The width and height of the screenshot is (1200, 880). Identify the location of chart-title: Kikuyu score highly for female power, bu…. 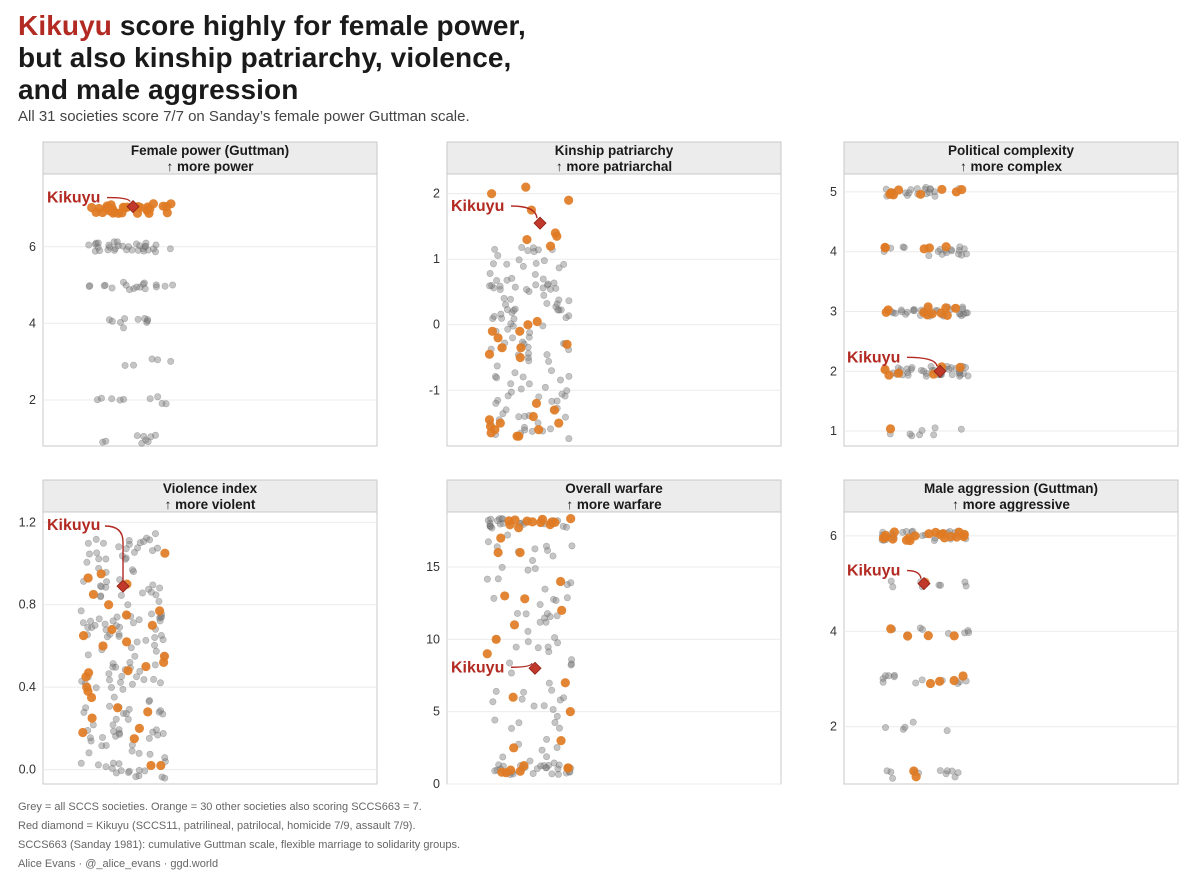
(368, 58).